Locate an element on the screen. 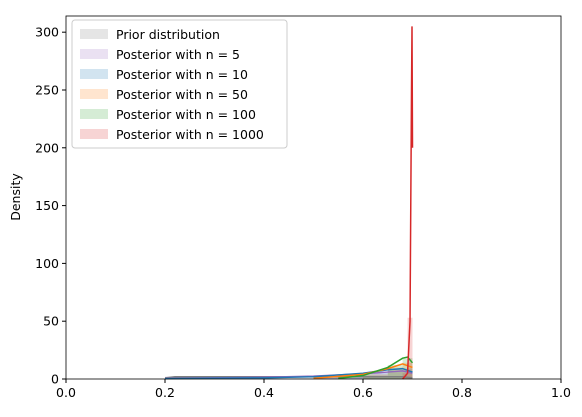 This screenshot has height=417, width=582. legend-box is located at coordinates (179, 84).